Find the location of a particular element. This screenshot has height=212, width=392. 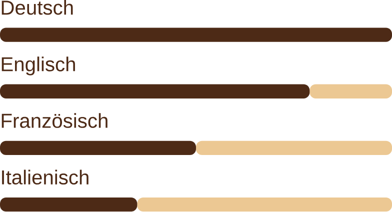

y-tick-label: Deutsch is located at coordinates (37, 7).